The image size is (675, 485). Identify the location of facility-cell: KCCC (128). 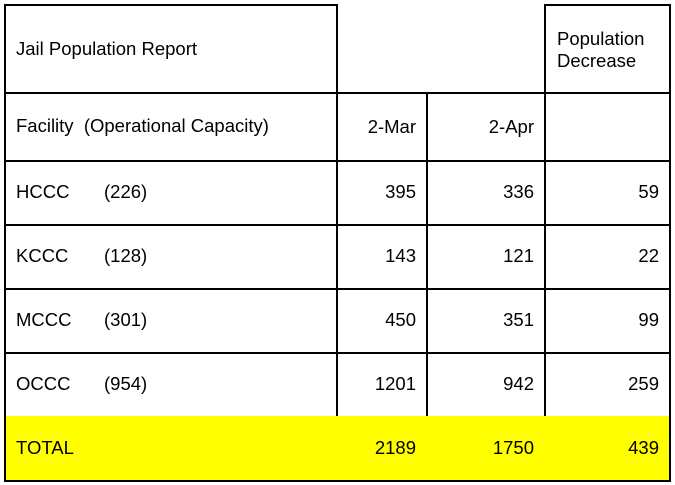
(171, 257).